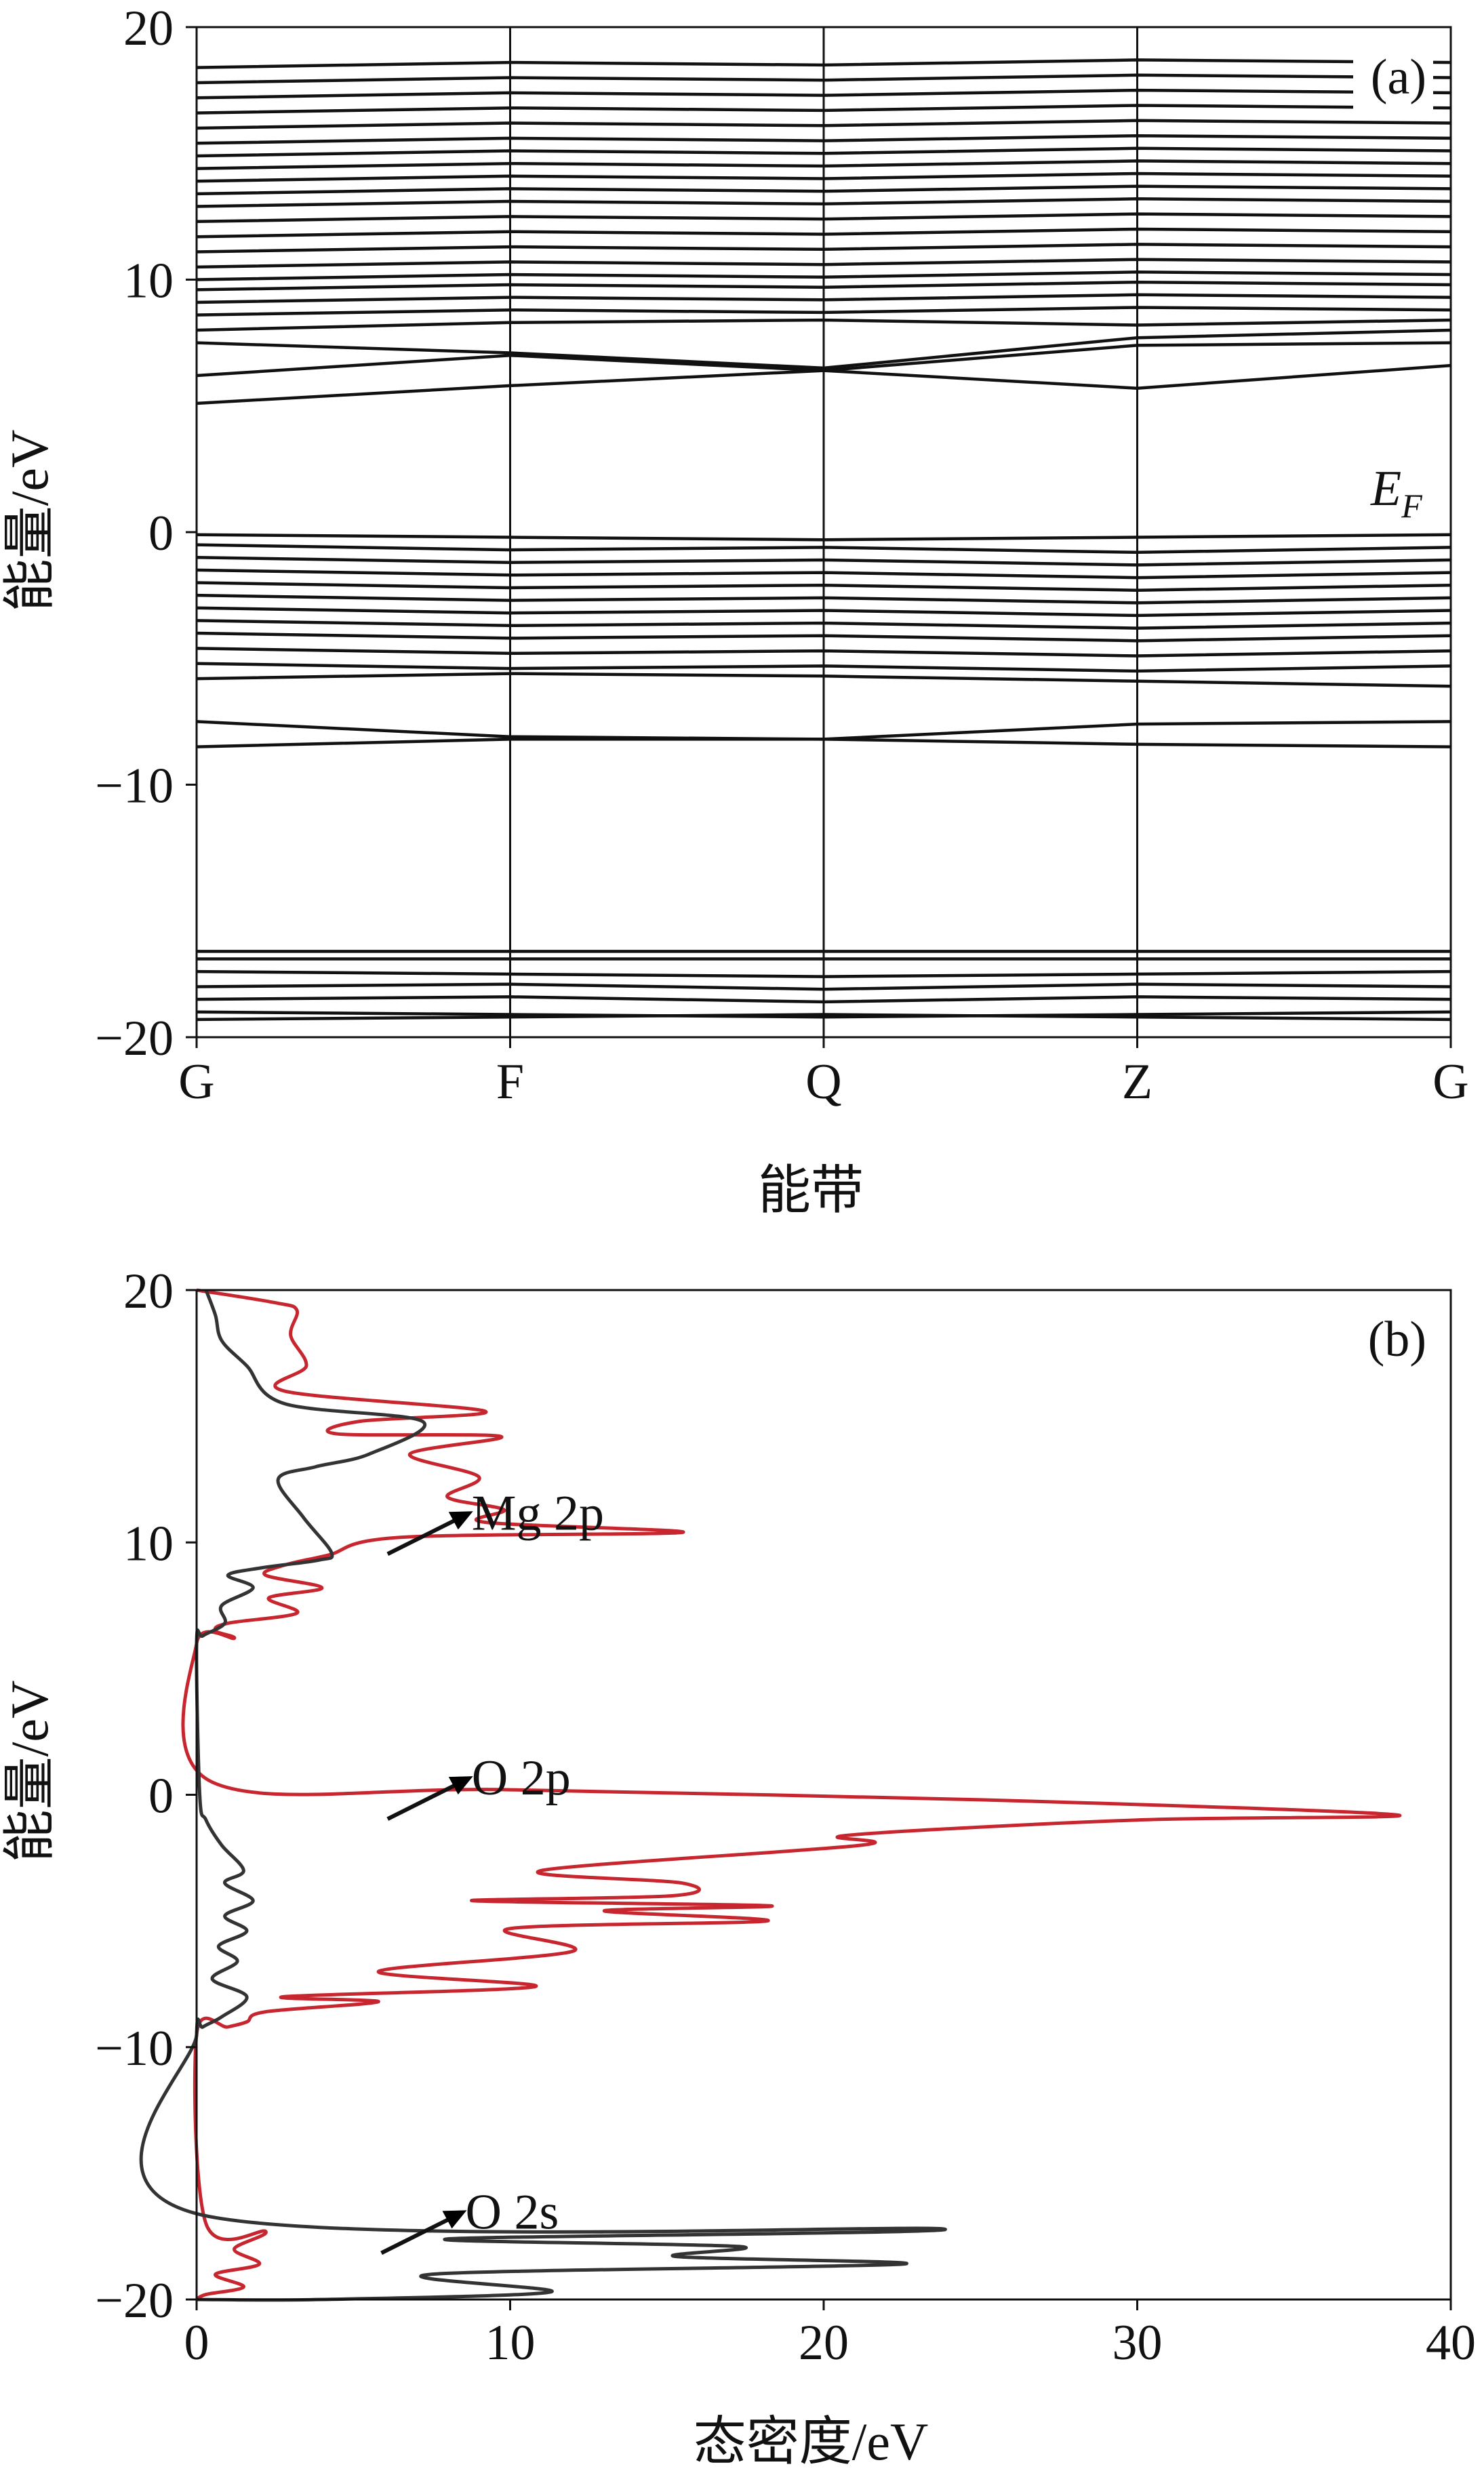 The image size is (1484, 2471). I want to click on y-tick-label-b: 20, so click(148, 1292).